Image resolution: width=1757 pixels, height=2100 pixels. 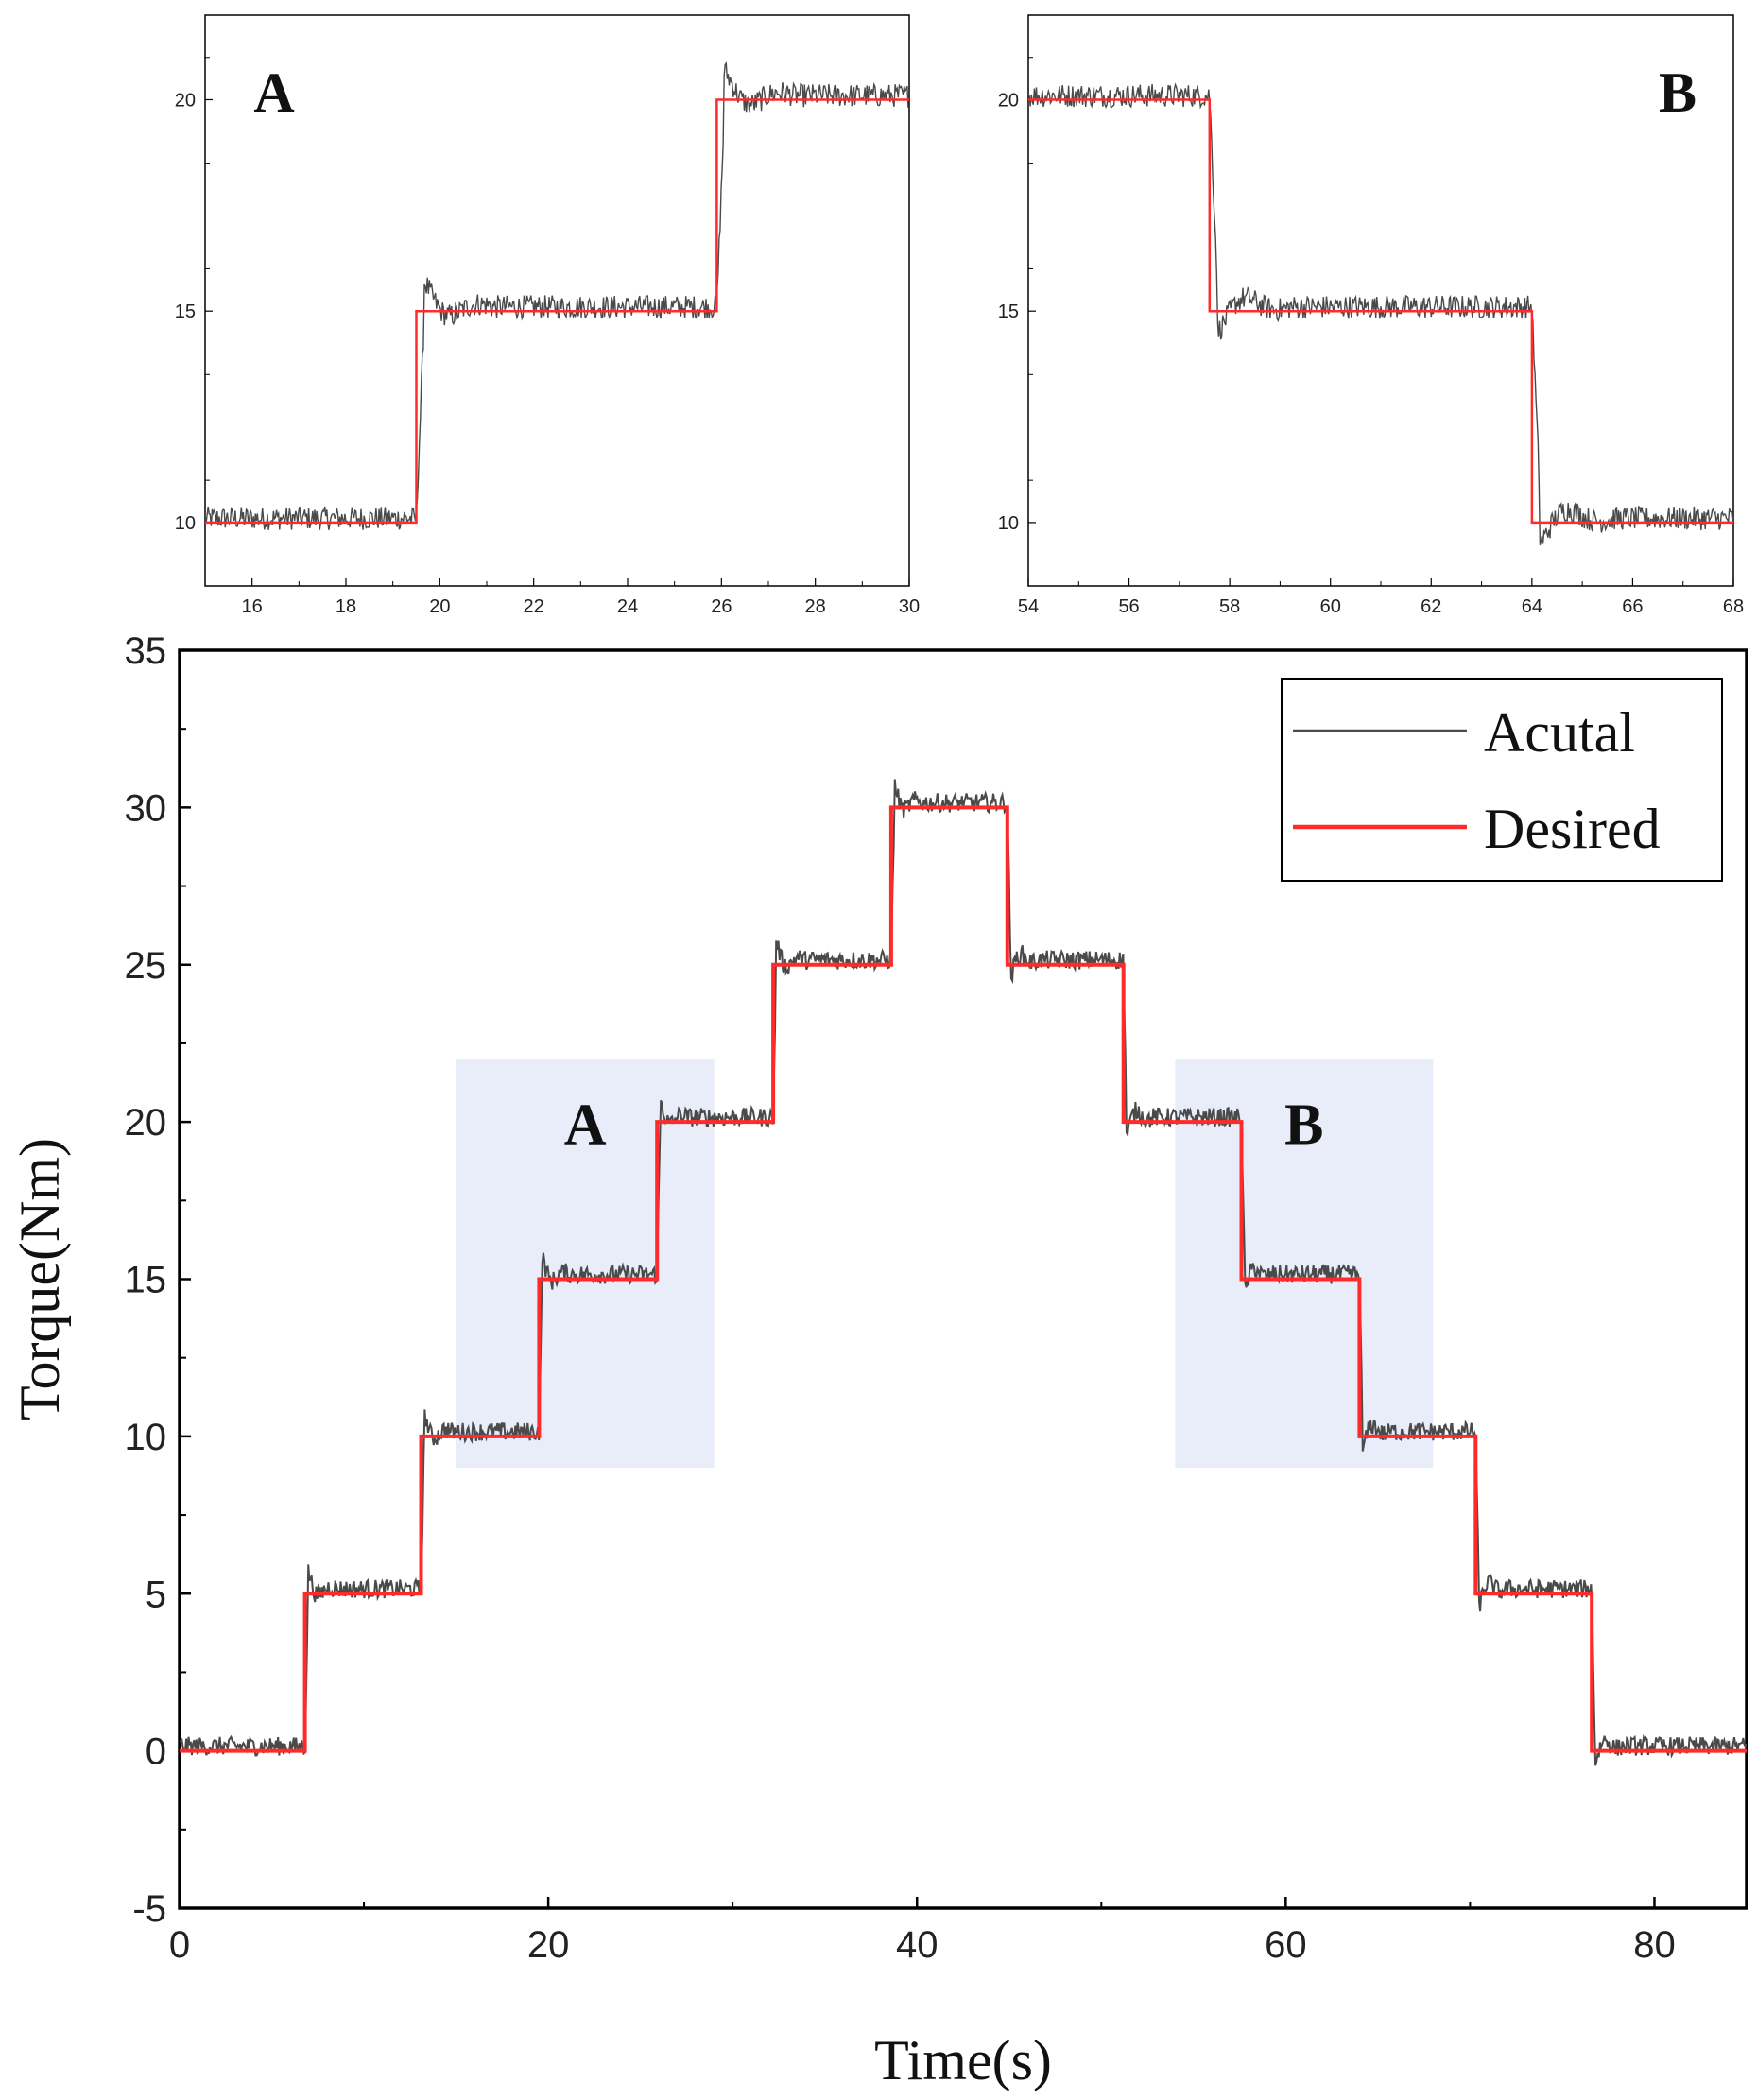 I want to click on highlight-label-B: B, so click(x=1303, y=1125).